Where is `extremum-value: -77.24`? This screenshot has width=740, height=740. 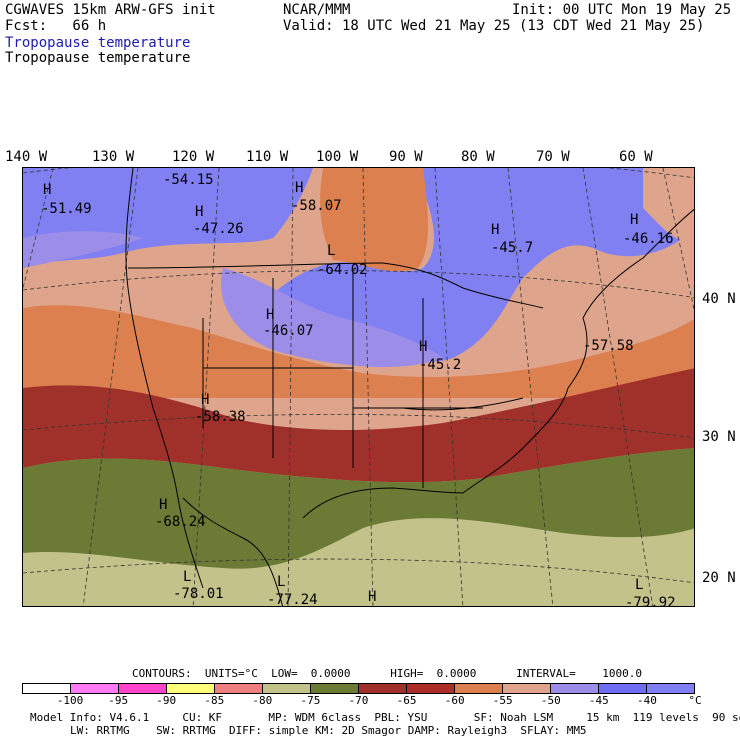
extremum-value: -77.24 is located at coordinates (292, 599).